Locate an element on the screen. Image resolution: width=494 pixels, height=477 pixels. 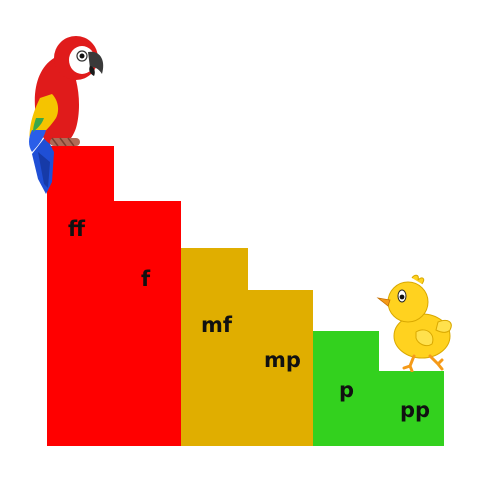
label-f: f is located at coordinates (146, 279).